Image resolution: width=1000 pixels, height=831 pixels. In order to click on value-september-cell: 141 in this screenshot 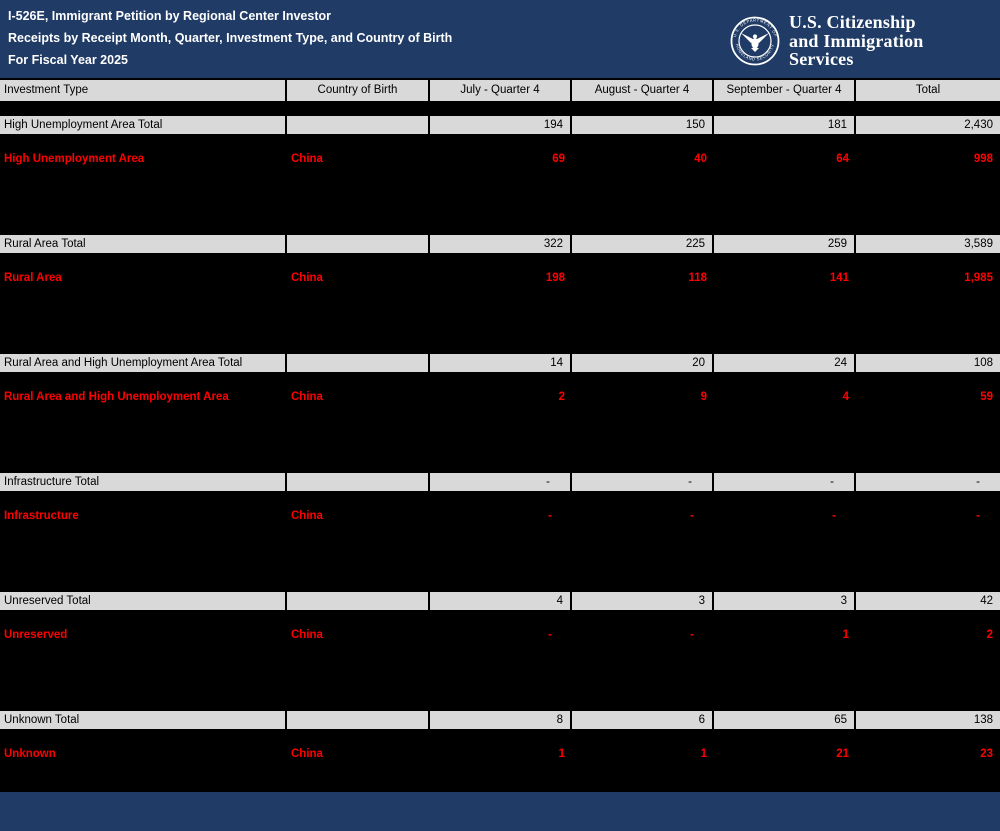, I will do `click(839, 278)`.